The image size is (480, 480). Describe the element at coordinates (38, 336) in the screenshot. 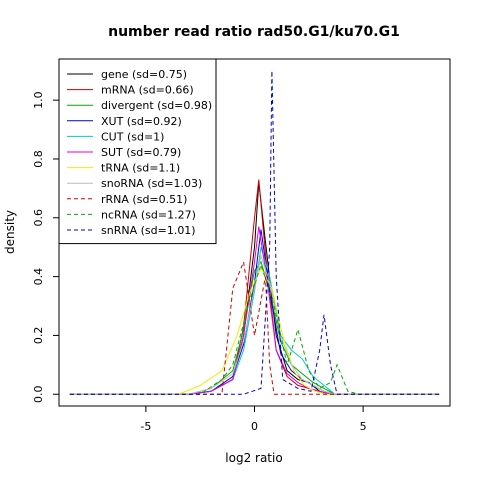

I see `y-tick-label: 0.2` at that location.